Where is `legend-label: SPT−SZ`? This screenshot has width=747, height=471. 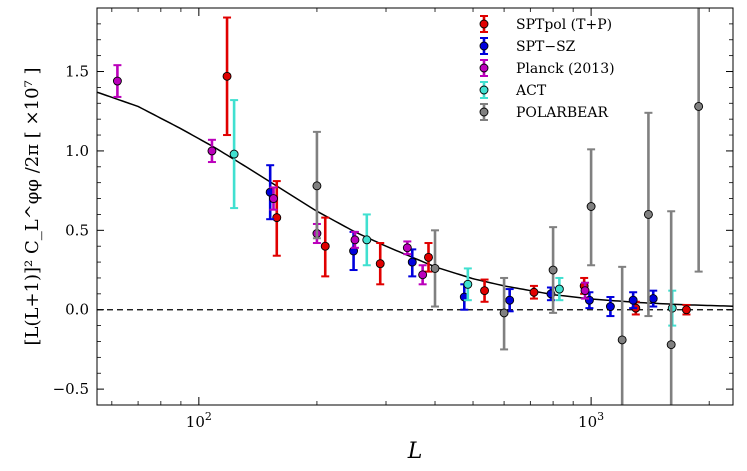 legend-label: SPT−SZ is located at coordinates (546, 47).